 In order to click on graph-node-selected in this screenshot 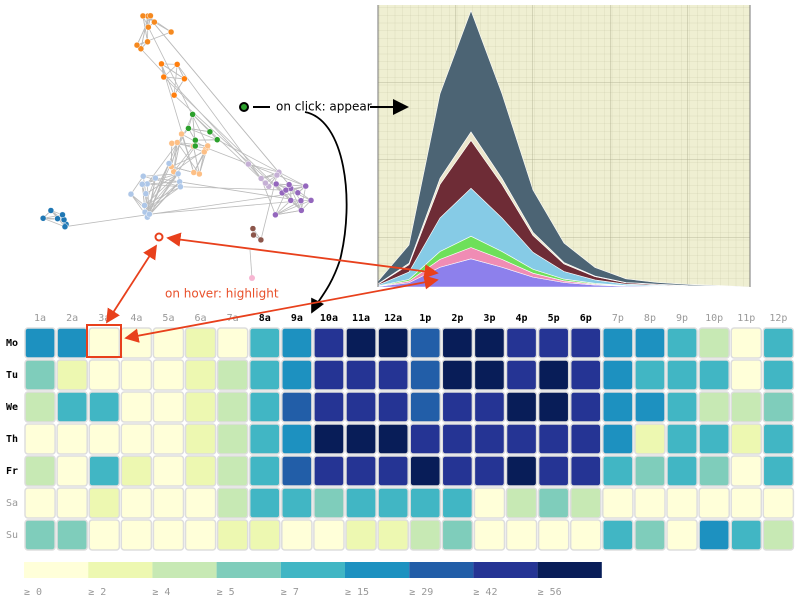, I will do `click(244, 107)`.